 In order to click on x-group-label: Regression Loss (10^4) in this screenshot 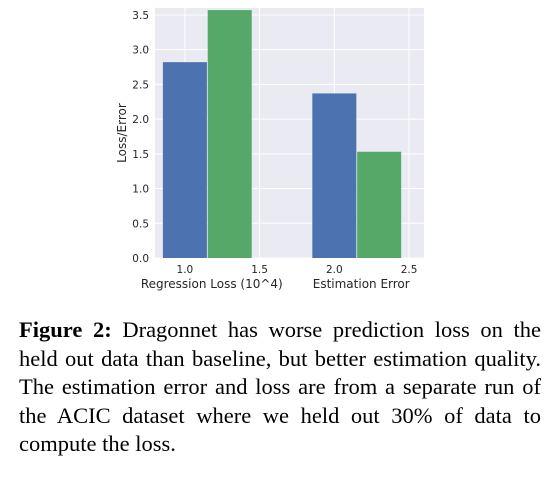, I will do `click(212, 284)`.